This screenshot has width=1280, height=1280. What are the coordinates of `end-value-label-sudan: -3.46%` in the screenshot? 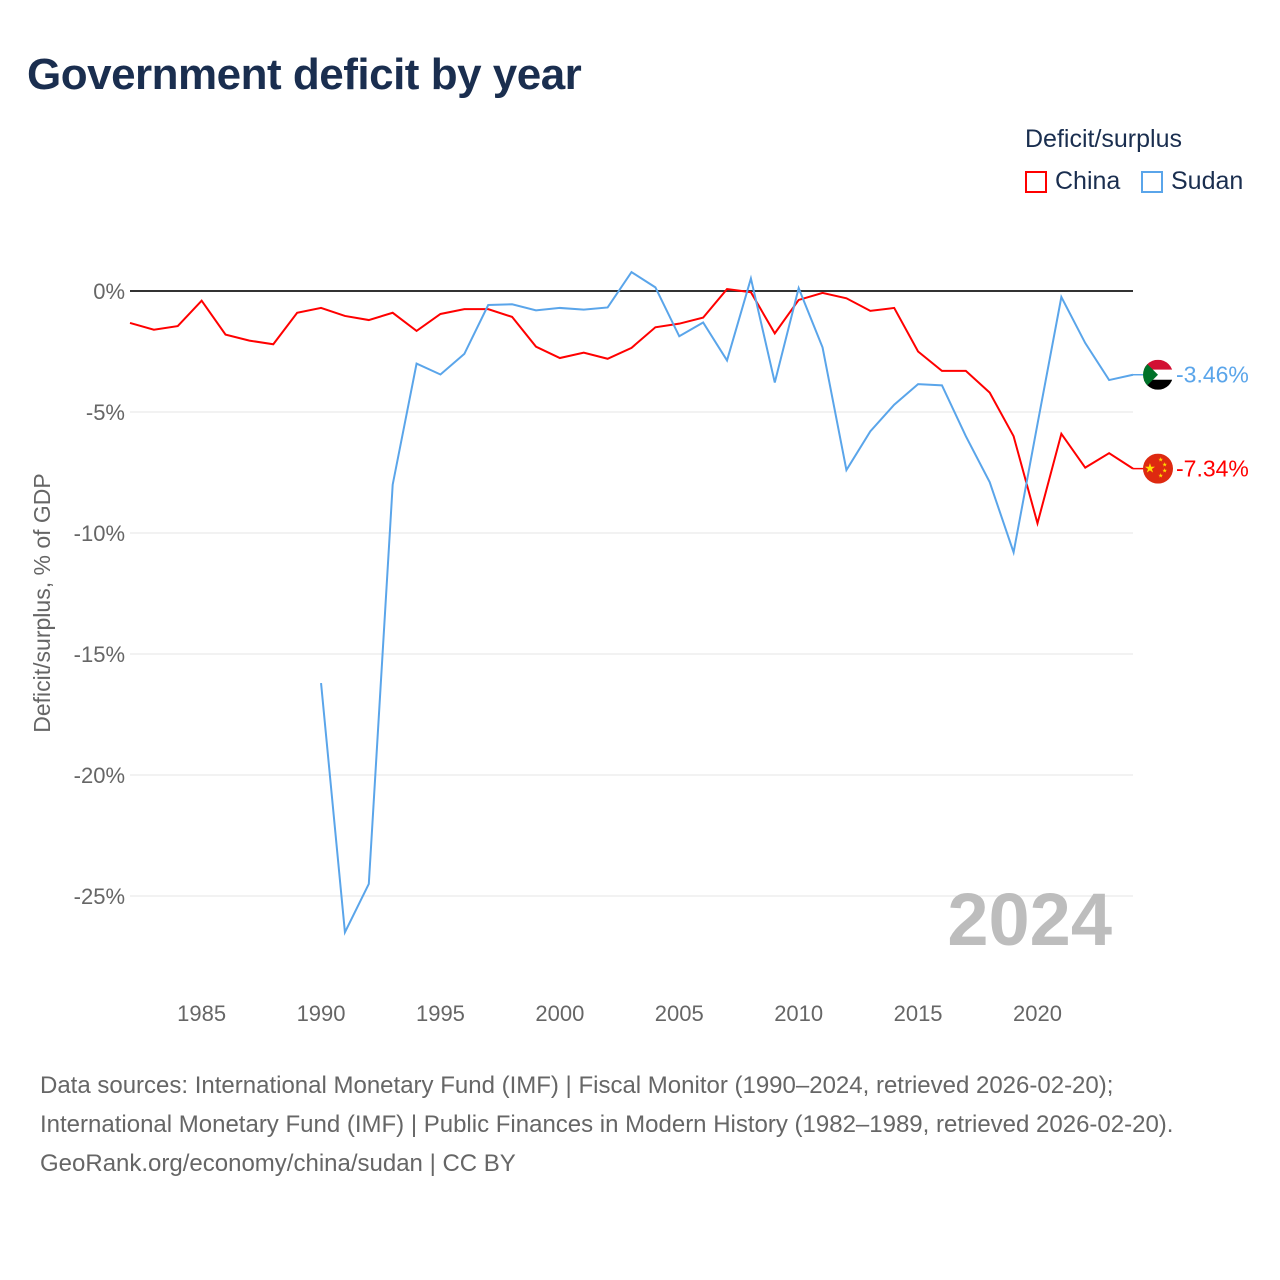 It's located at (1212, 375).